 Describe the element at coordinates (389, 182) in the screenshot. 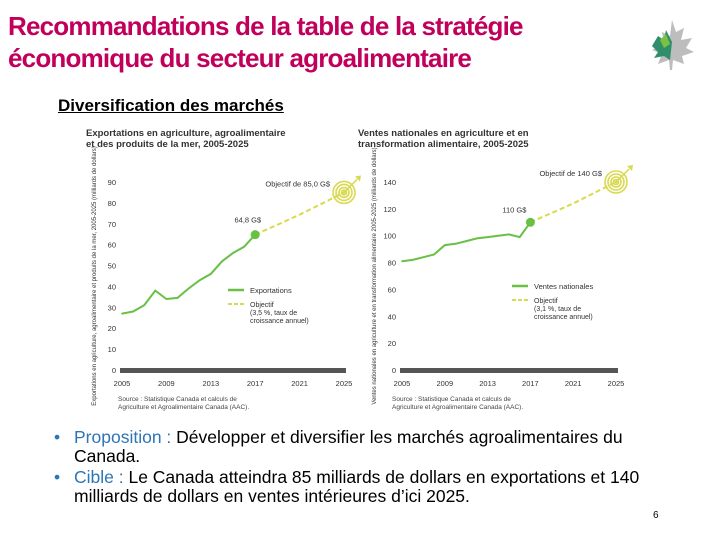

I see `y-tick-label: 140` at that location.